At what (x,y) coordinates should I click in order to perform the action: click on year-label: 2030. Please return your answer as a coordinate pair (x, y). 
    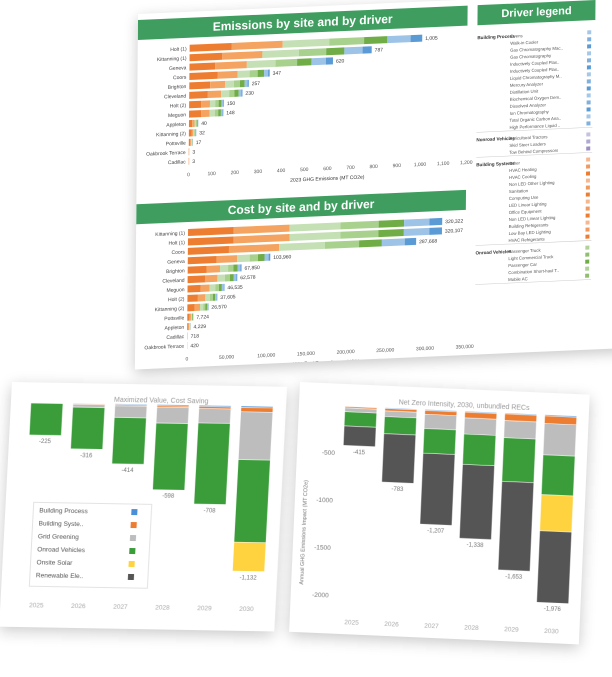
    Looking at the image, I should click on (551, 632).